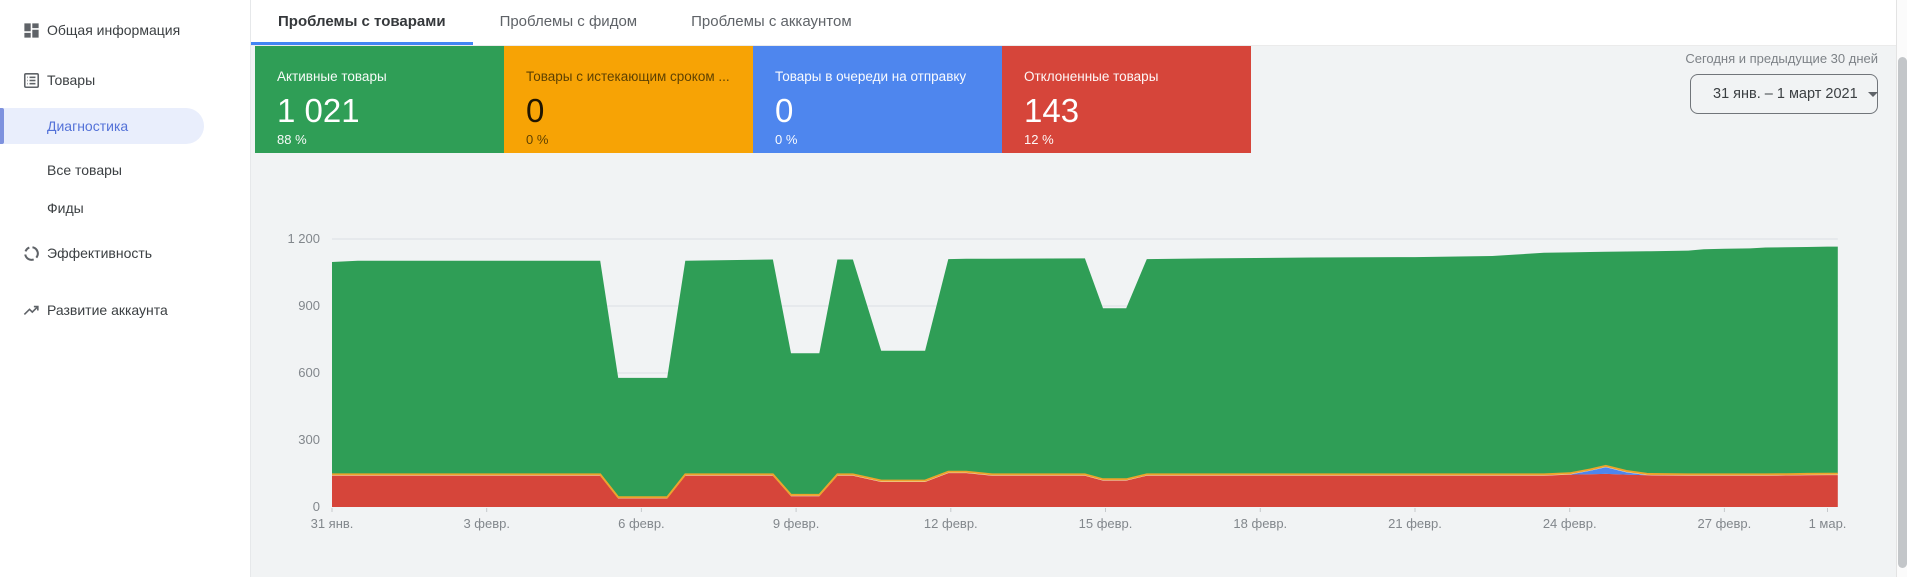 Image resolution: width=1907 pixels, height=577 pixels. I want to click on svg-text: 15 февр., so click(1106, 523).